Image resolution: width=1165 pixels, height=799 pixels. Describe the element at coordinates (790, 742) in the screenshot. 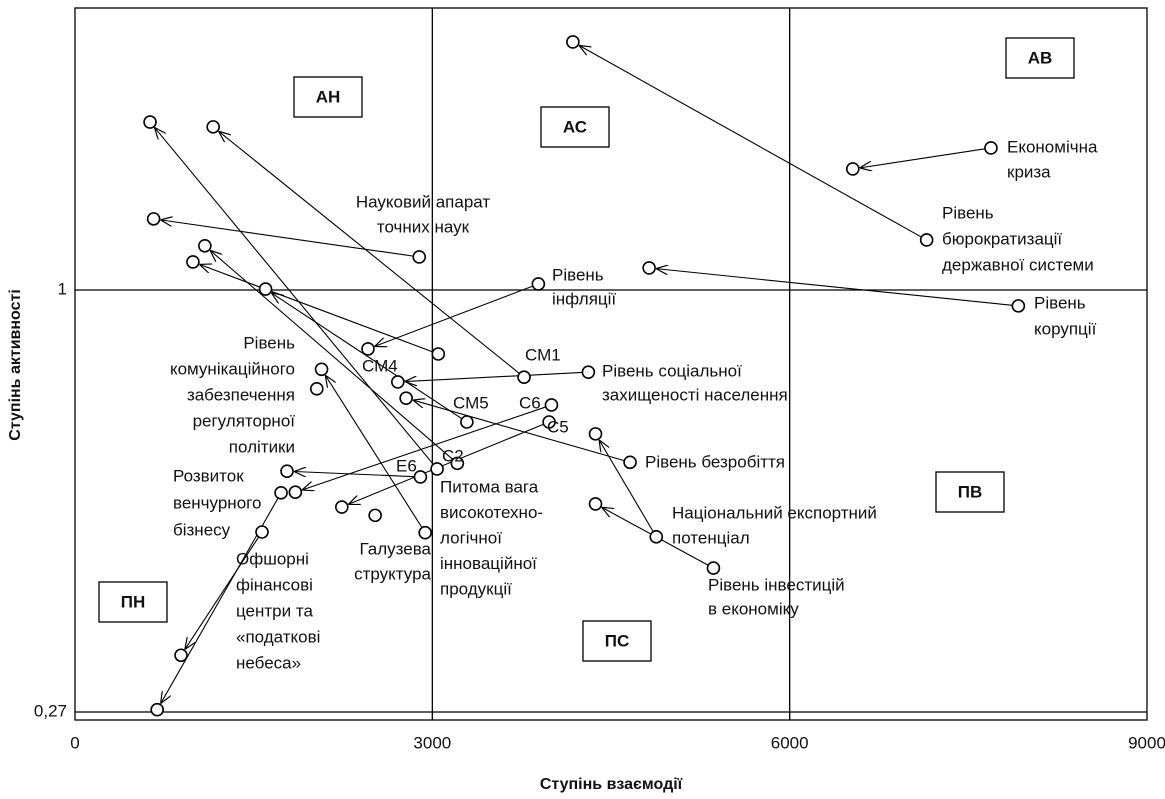

I see `x-tick-label: 6000` at that location.